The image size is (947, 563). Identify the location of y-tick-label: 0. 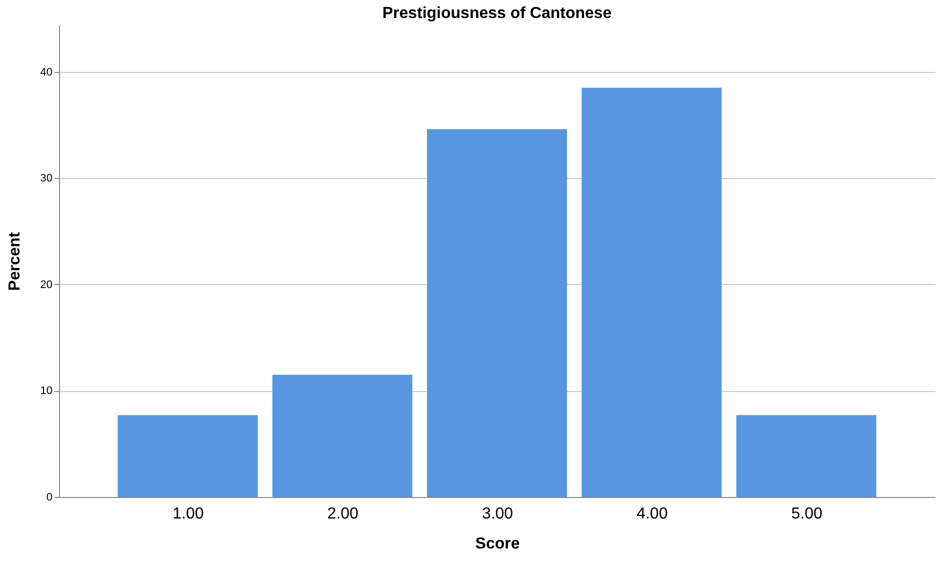
(49, 498).